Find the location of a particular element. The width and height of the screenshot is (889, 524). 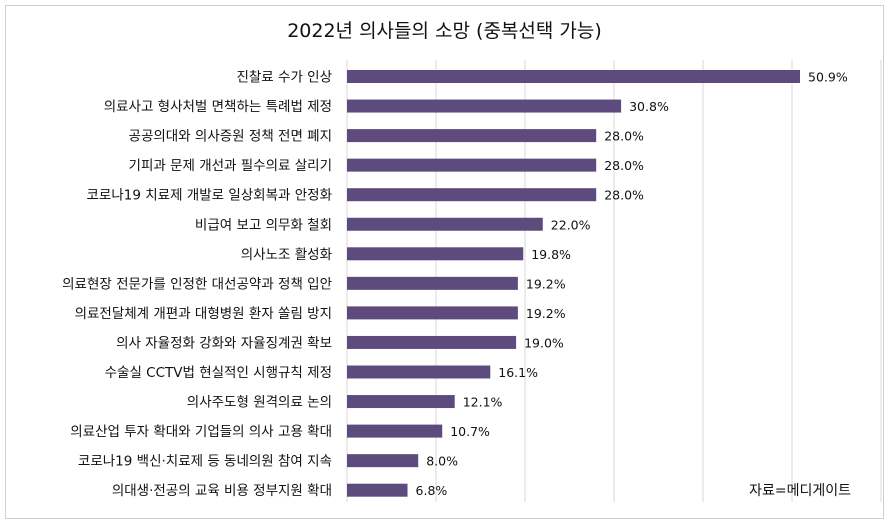

source-note: 자료=메디게이트 is located at coordinates (800, 491).